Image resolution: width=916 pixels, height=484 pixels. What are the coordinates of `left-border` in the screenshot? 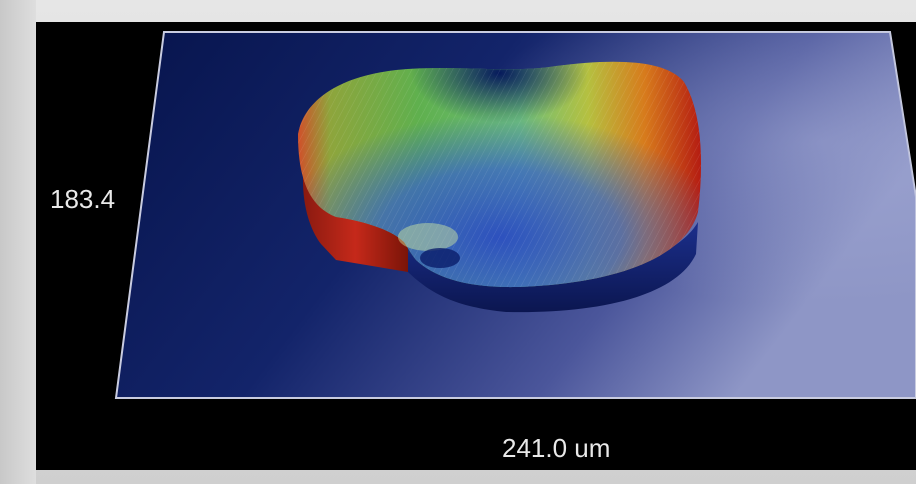 It's located at (18, 242).